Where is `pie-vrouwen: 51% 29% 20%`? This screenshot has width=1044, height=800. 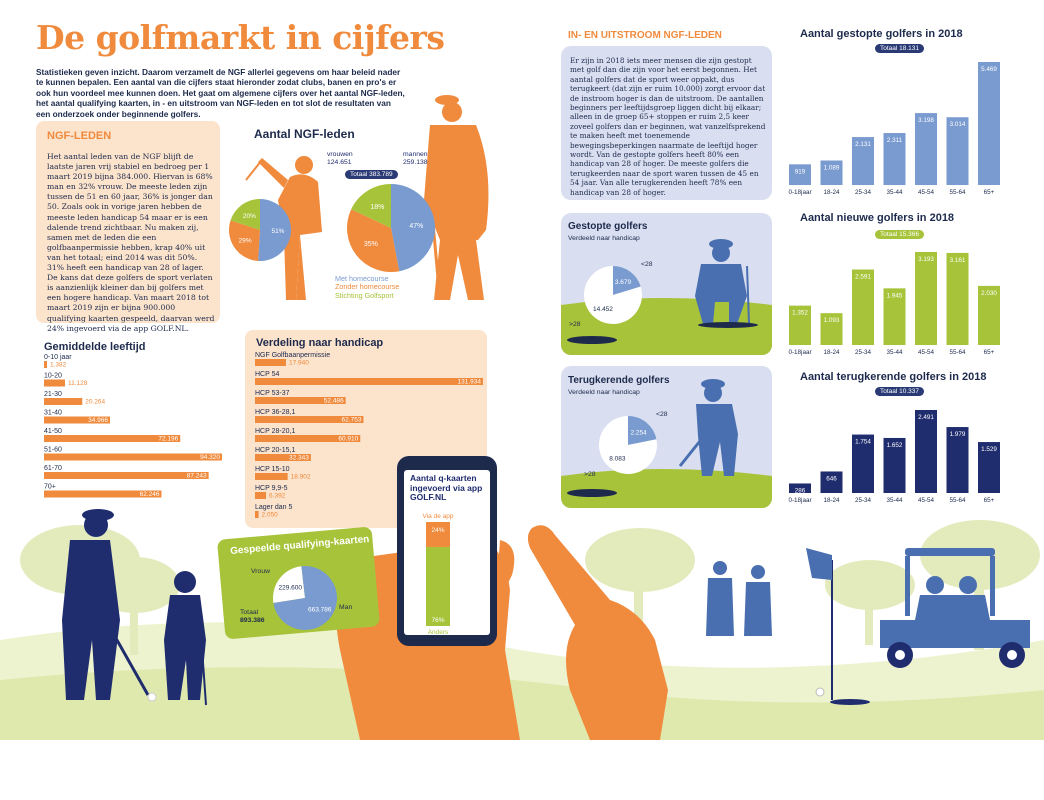
pie-vrouwen: 51% 29% 20% is located at coordinates (260, 230).